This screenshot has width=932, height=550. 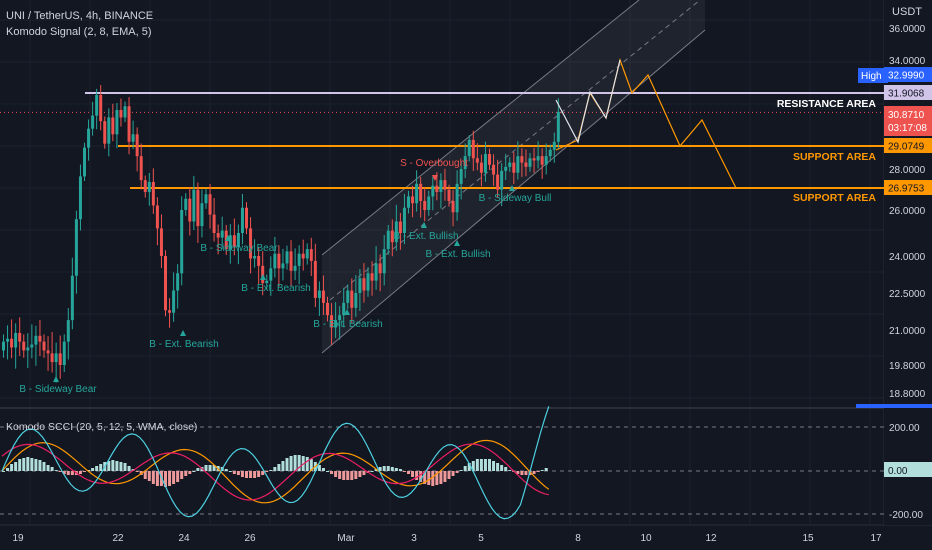 What do you see at coordinates (447, 538) in the screenshot?
I see `time-axis: 19 22 24 26 Mar 3 5 8 10 12 15 17` at bounding box center [447, 538].